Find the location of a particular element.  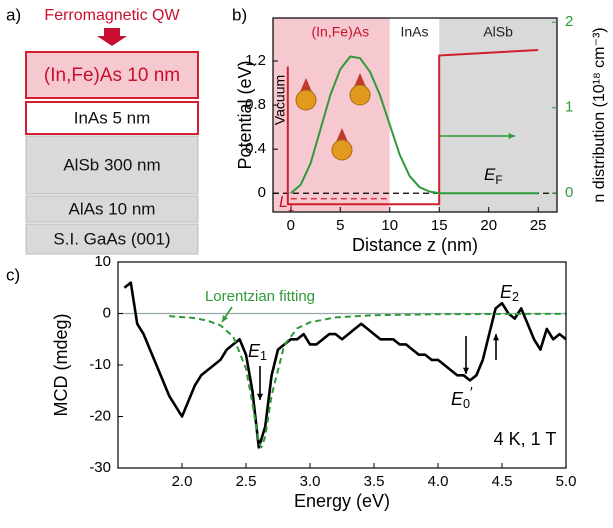

y-tick-label: -20 is located at coordinates (100, 415).